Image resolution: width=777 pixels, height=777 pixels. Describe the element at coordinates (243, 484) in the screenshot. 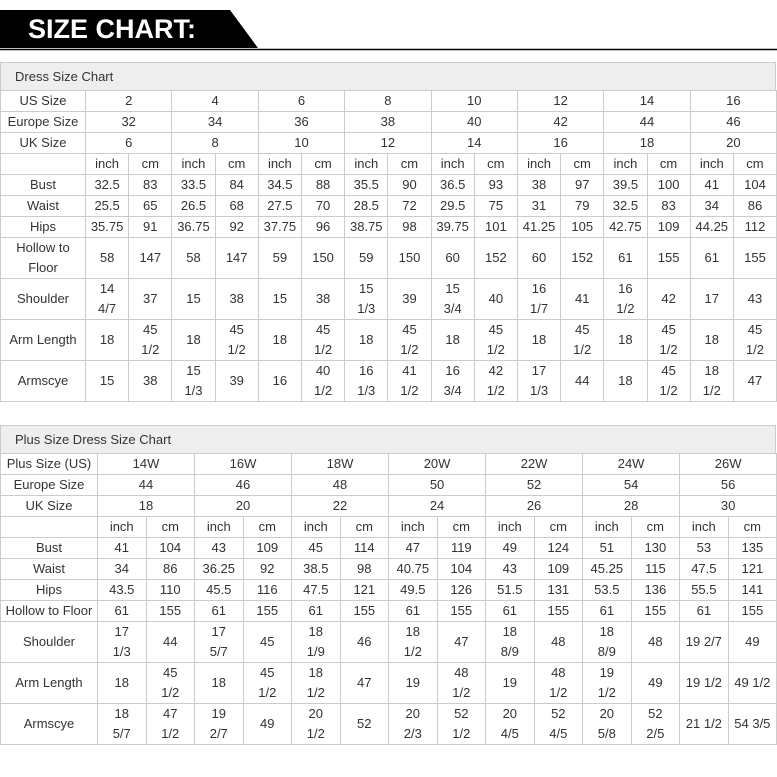

I see `cell-value: 46` at that location.